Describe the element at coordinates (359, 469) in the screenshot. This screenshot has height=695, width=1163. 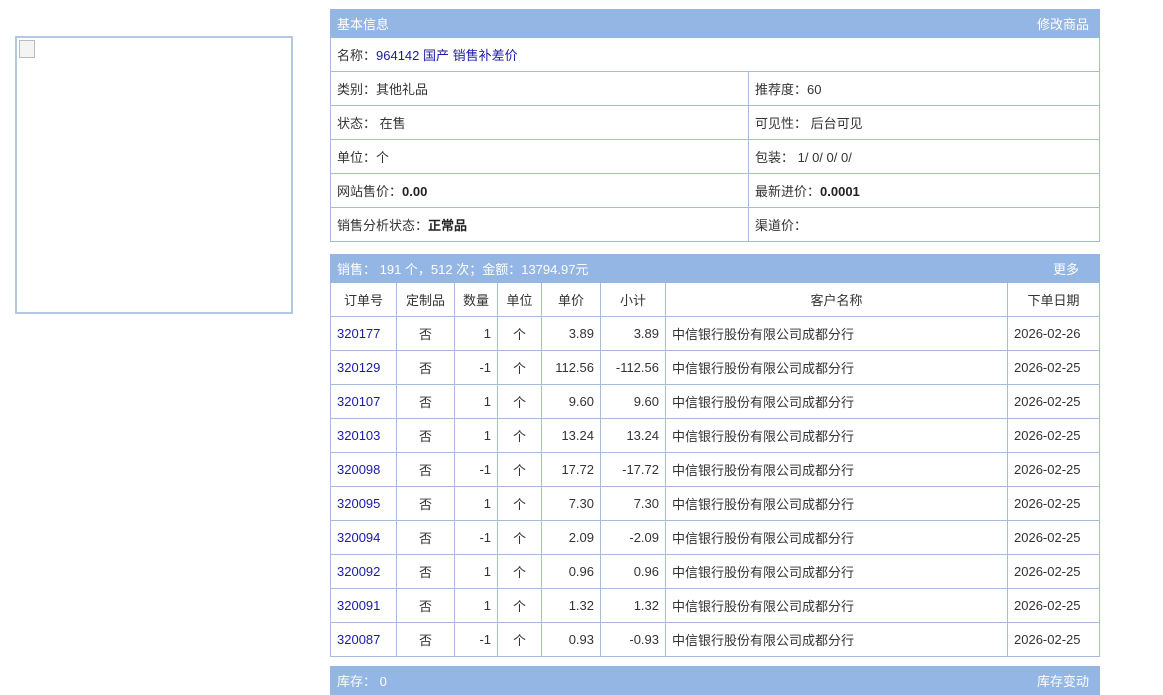
I see `order-link: 320098` at that location.